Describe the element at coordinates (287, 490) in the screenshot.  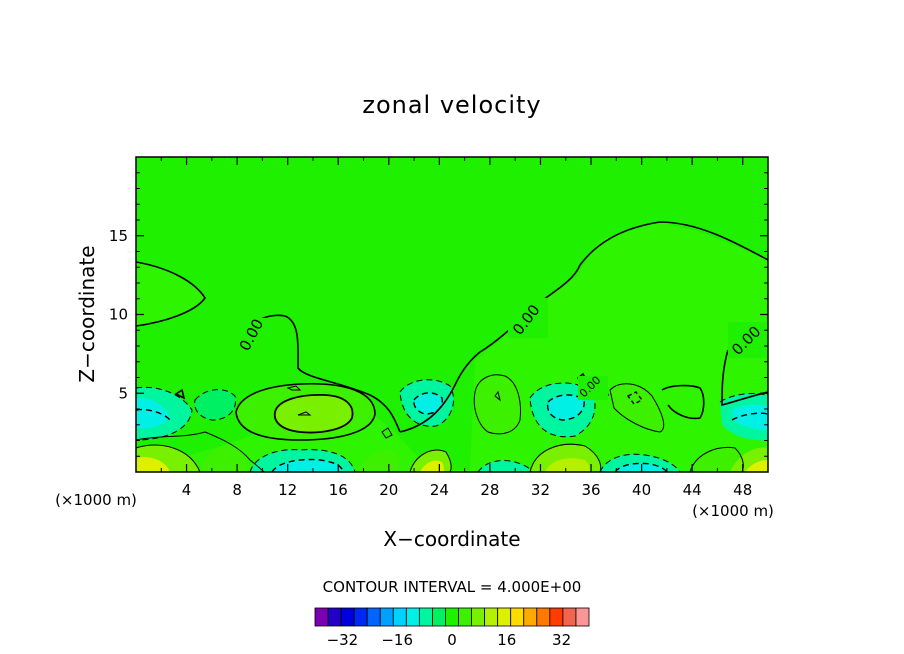
I see `x-tick-label: 12` at that location.